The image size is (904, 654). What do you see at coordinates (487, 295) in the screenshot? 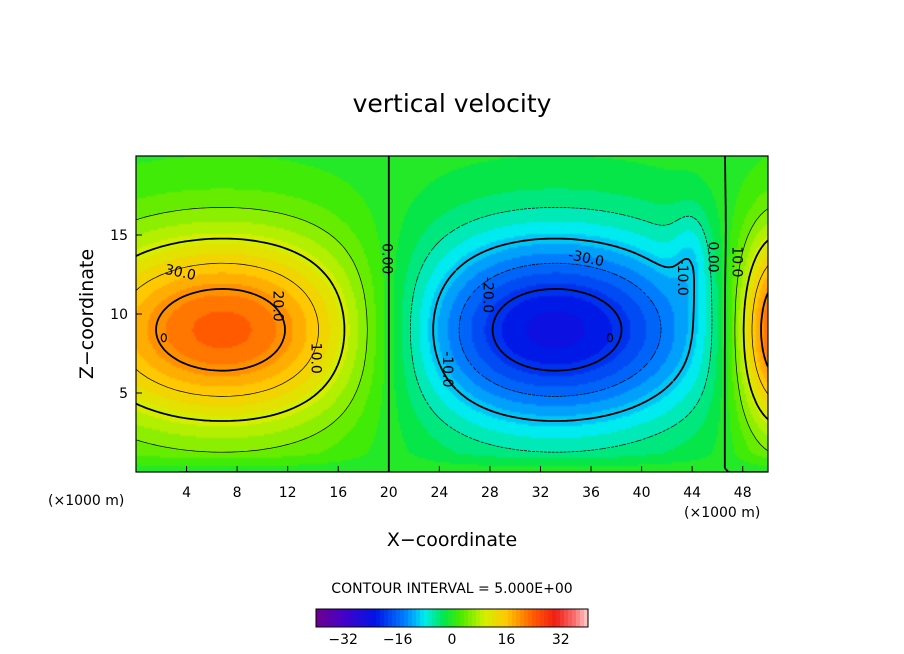
I see `contour-label: -20.0` at bounding box center [487, 295].